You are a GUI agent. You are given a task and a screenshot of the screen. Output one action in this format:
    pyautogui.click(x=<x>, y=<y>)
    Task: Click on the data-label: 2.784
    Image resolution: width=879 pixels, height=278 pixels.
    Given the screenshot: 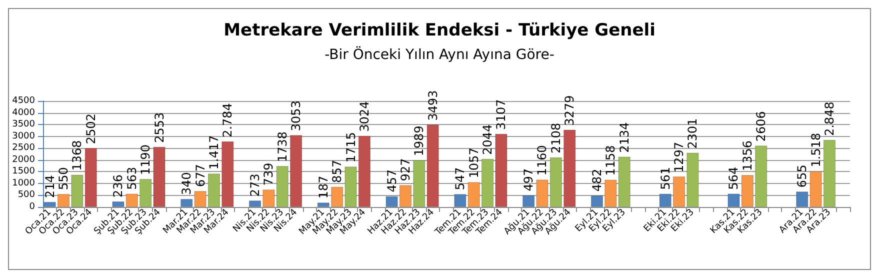 What is the action you would take?
    pyautogui.click(x=227, y=120)
    